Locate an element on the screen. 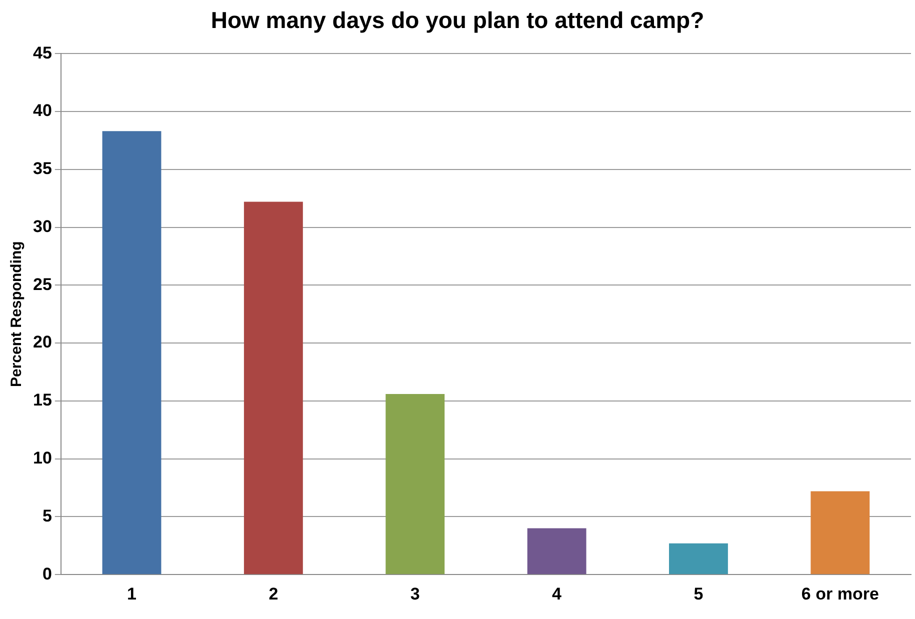 The width and height of the screenshot is (915, 619). y-axis-title: Percent Responding is located at coordinates (17, 314).